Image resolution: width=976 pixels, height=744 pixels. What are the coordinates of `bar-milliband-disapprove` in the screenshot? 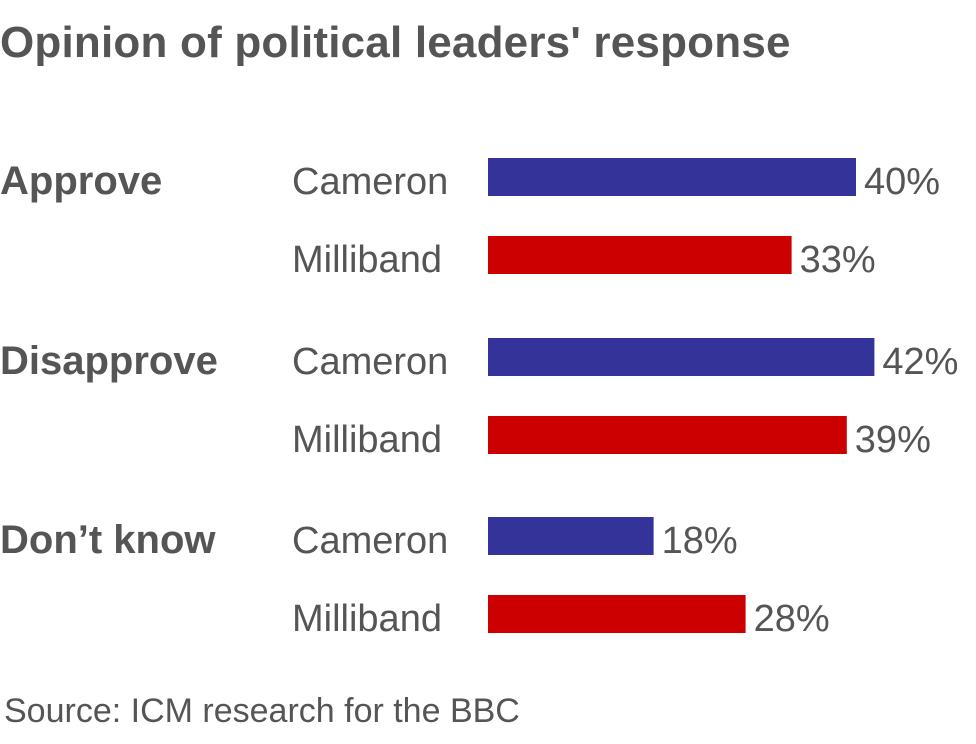 It's located at (667, 435).